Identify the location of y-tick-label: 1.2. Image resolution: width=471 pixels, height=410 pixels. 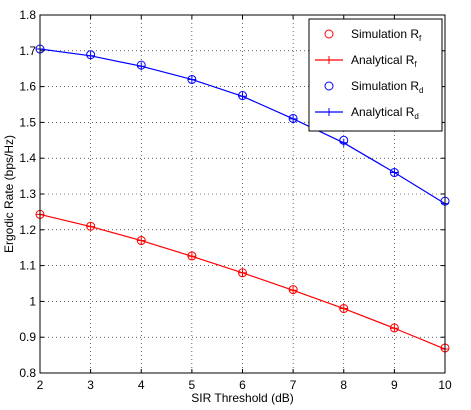
(27, 230).